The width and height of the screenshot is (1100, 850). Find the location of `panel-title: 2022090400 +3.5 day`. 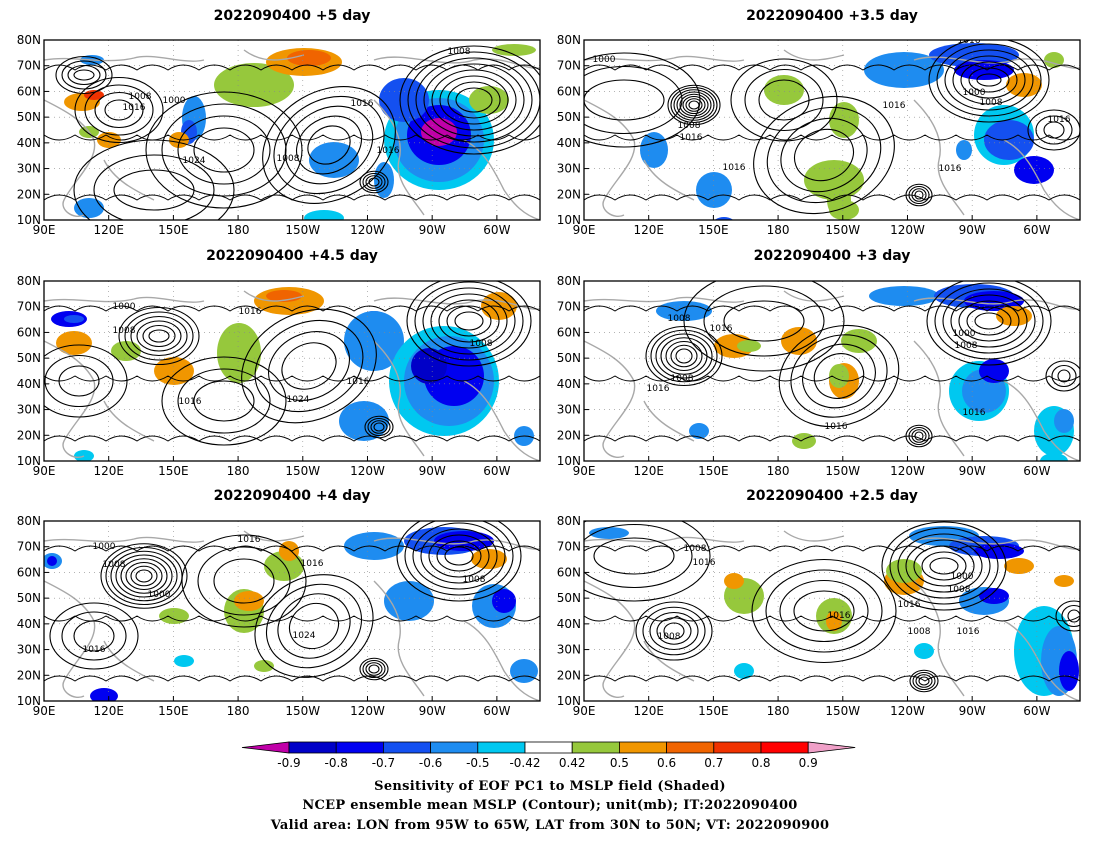

panel-title: 2022090400 +3.5 day is located at coordinates (832, 16).